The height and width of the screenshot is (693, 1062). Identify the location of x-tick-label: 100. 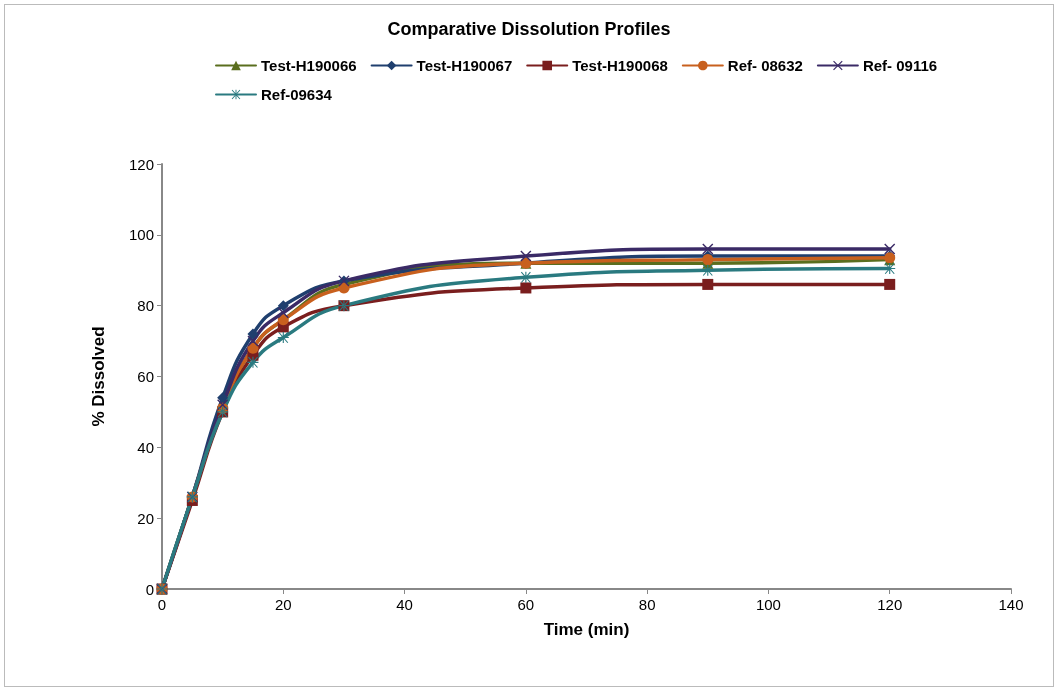
(768, 604).